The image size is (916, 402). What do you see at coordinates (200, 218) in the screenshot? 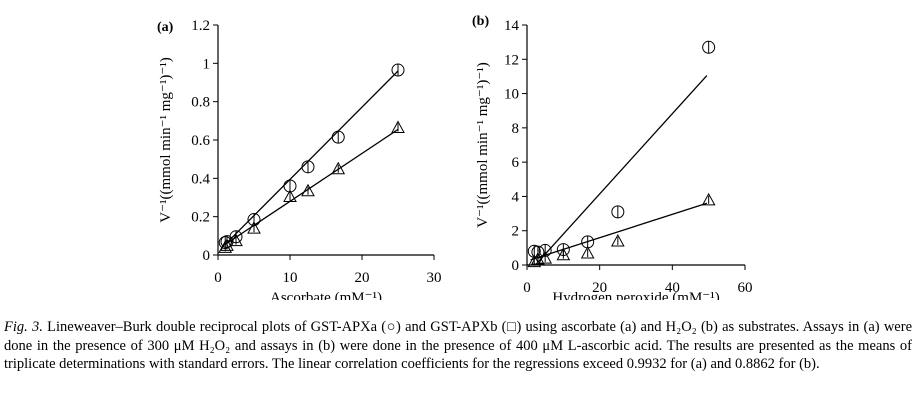
I see `y-tick-label: 0.2` at bounding box center [200, 218].